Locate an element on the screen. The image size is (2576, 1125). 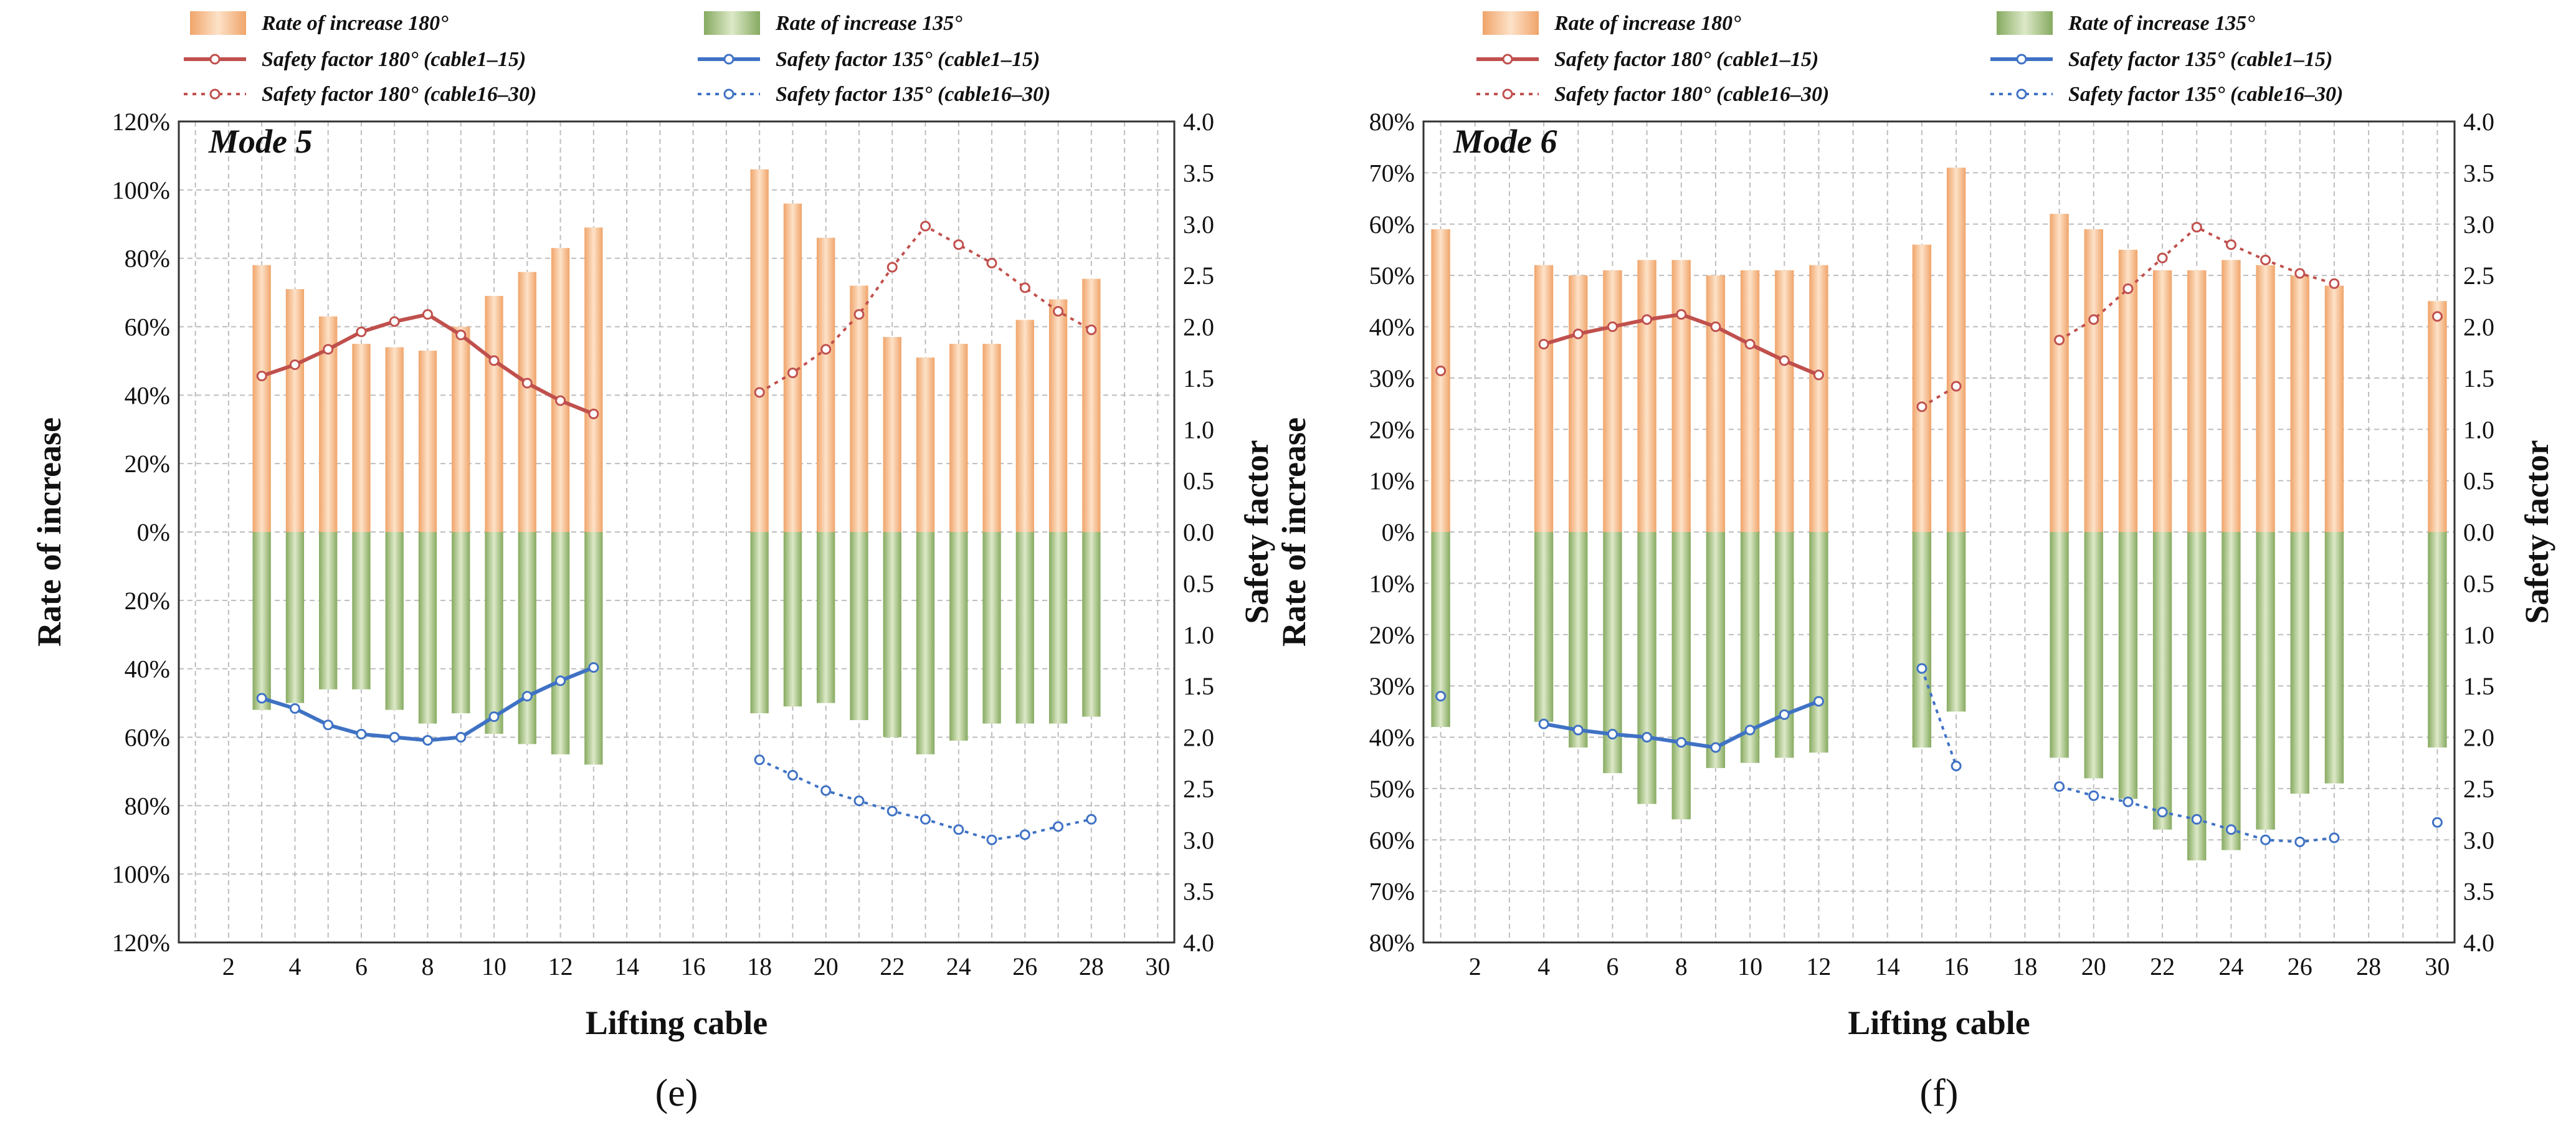
y-left-tick-label: 70% is located at coordinates (1392, 892).